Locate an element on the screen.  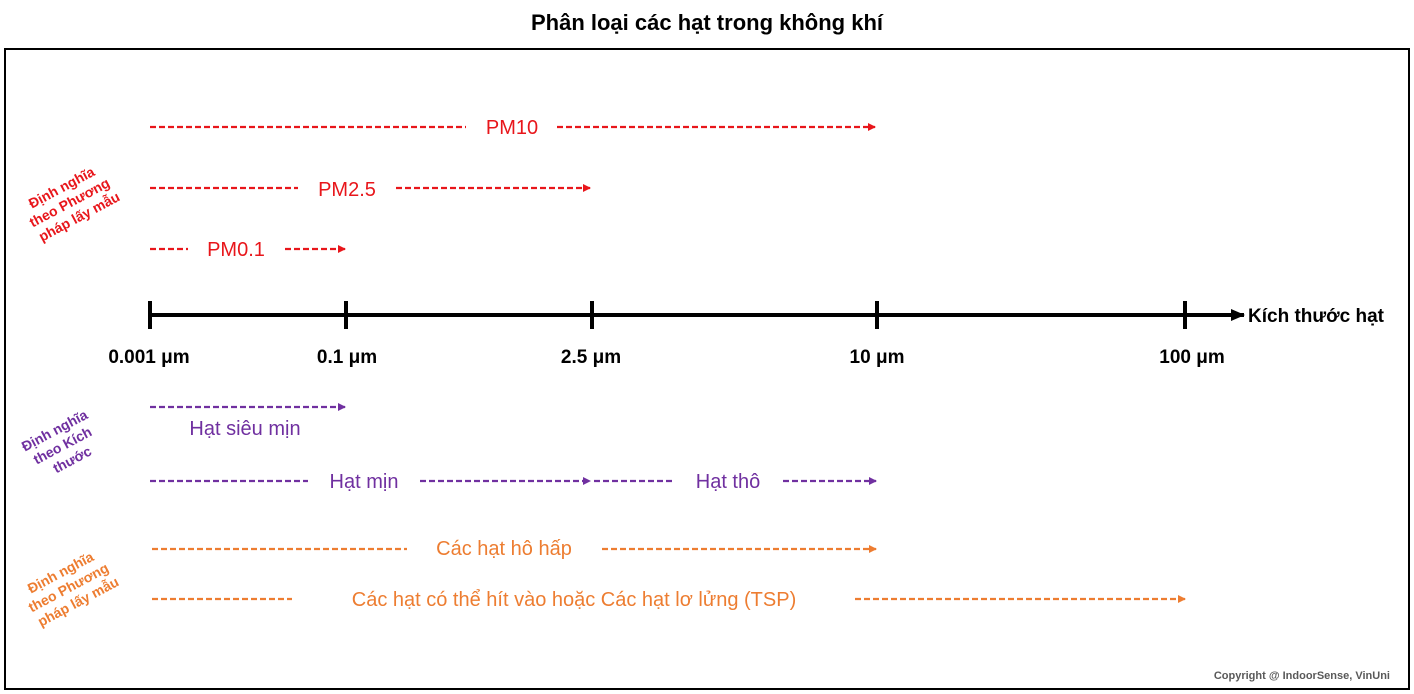
range-ultrafine: Hạt siêu mịn is located at coordinates (248, 421).